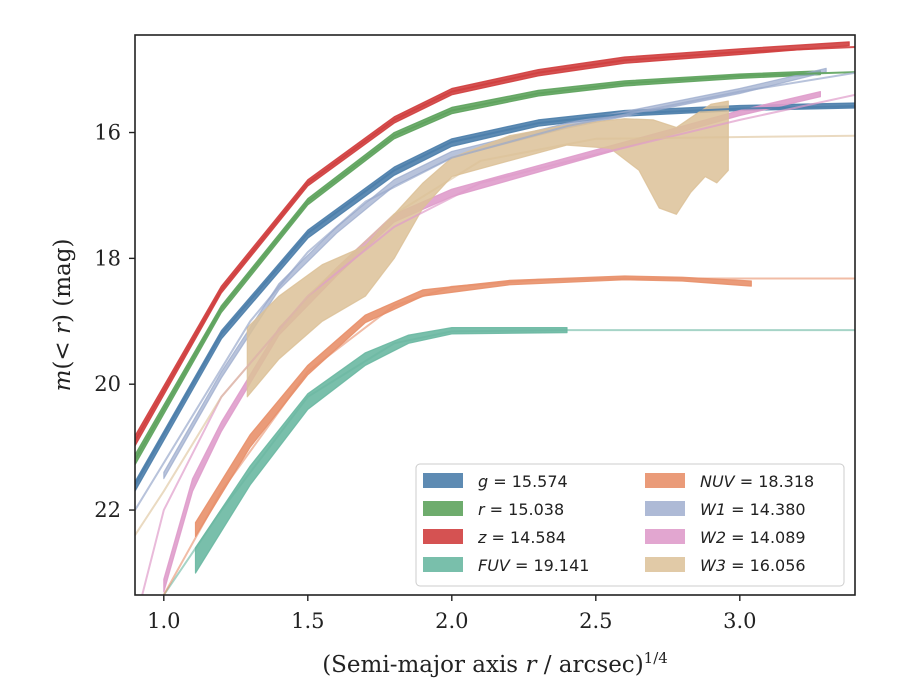  What do you see at coordinates (114, 321) in the screenshot?
I see `y-axis: 16 18 20 22` at bounding box center [114, 321].